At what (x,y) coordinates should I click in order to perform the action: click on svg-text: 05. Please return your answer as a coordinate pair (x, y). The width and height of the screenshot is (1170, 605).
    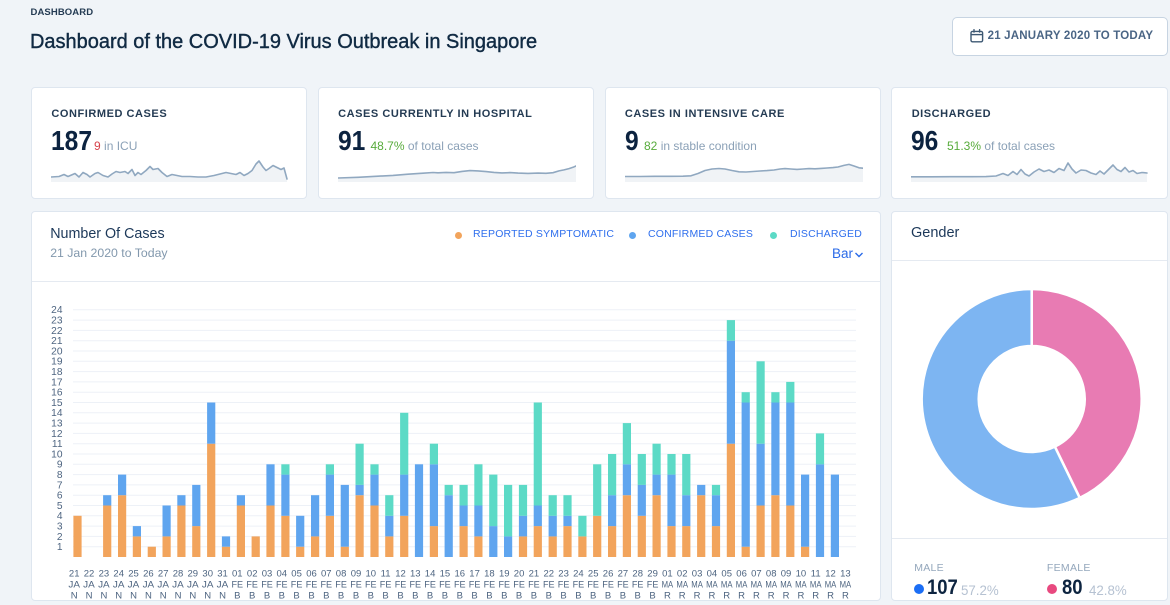
    Looking at the image, I should click on (726, 574).